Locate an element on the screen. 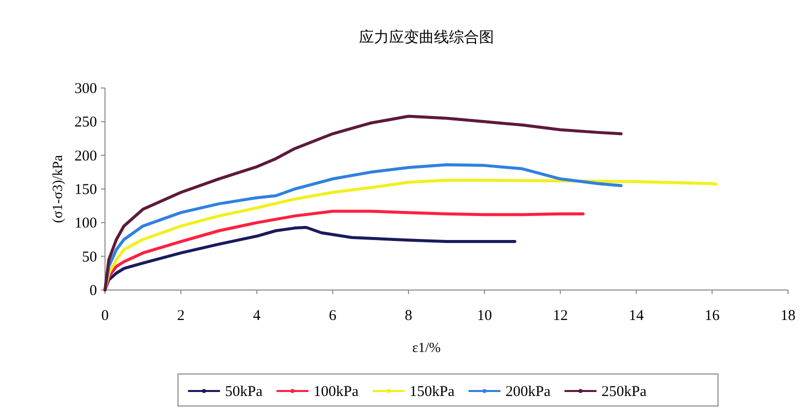 Image resolution: width=809 pixels, height=411 pixels. y-tick-label: 300 is located at coordinates (85, 89).